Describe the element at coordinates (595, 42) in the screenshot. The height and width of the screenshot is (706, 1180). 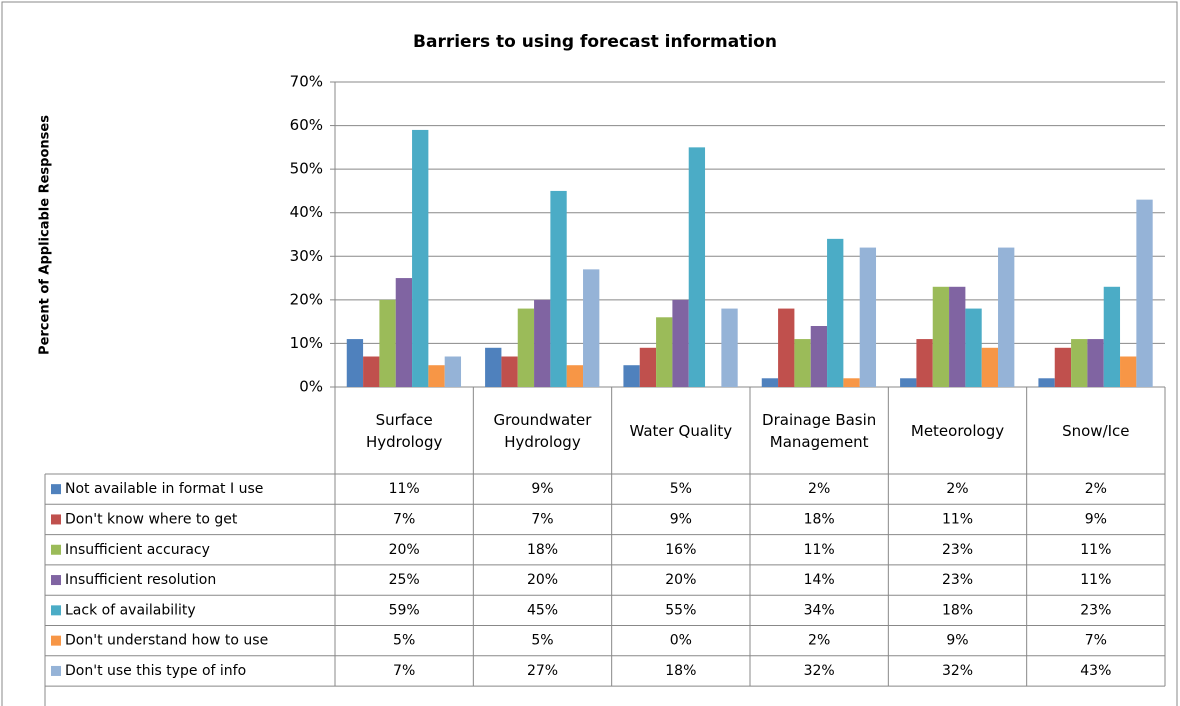
I see `chart-title: Barriers to using forecast information` at that location.